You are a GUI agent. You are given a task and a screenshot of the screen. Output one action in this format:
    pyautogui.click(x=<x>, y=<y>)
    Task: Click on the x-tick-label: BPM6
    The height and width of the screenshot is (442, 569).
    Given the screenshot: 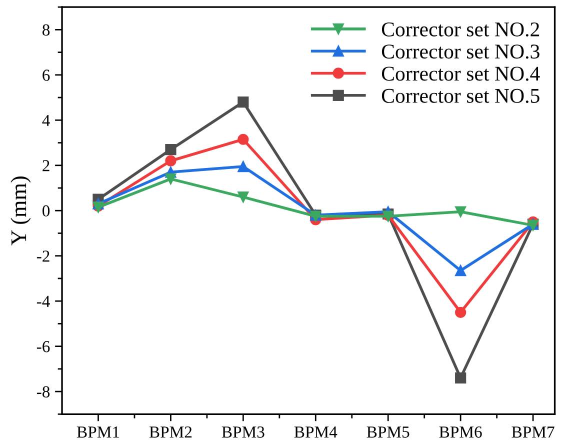 What is the action you would take?
    pyautogui.click(x=460, y=432)
    